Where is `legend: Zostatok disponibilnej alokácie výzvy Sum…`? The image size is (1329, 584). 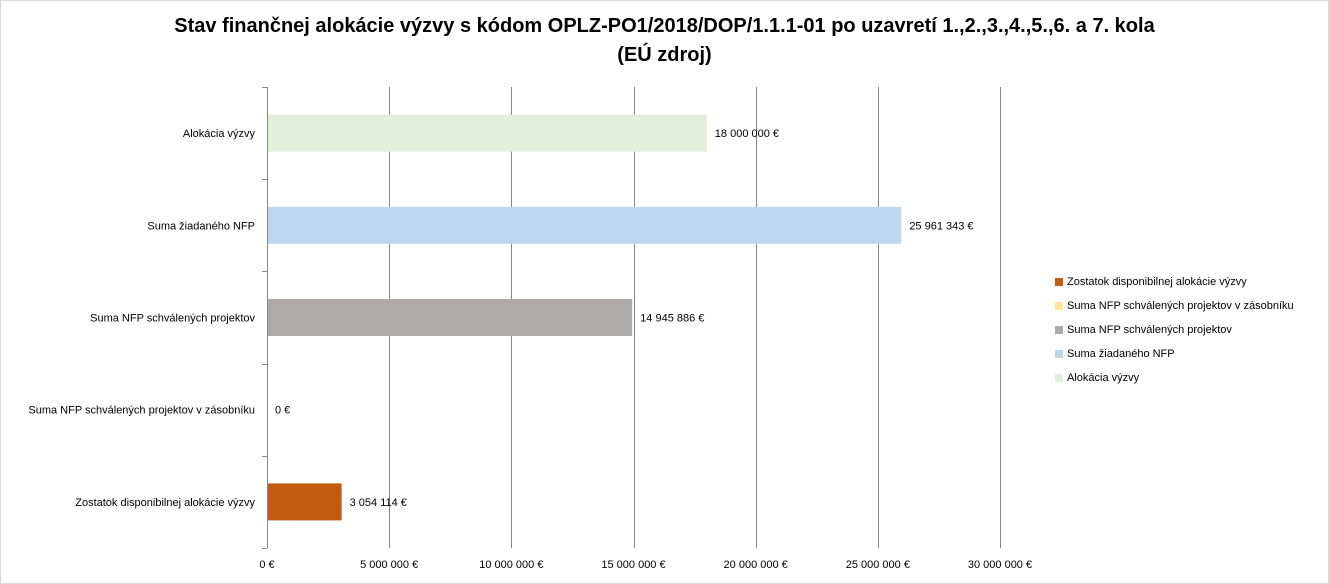 legend: Zostatok disponibilnej alokácie výzvy Sum… is located at coordinates (1174, 330).